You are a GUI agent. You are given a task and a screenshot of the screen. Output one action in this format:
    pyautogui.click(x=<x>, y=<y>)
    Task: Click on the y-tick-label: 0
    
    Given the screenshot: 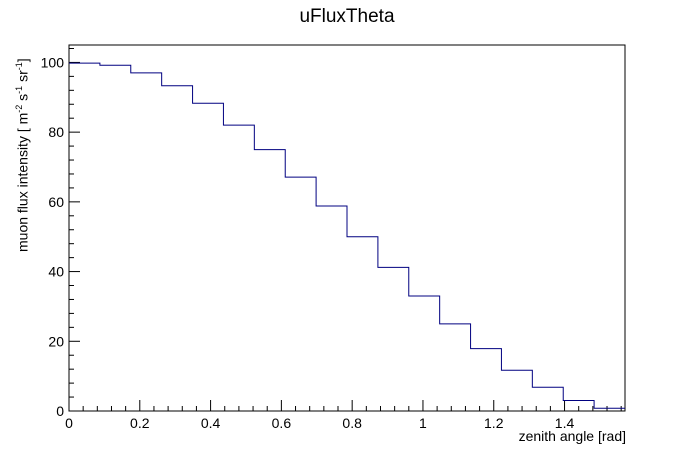 What is the action you would take?
    pyautogui.click(x=60, y=411)
    